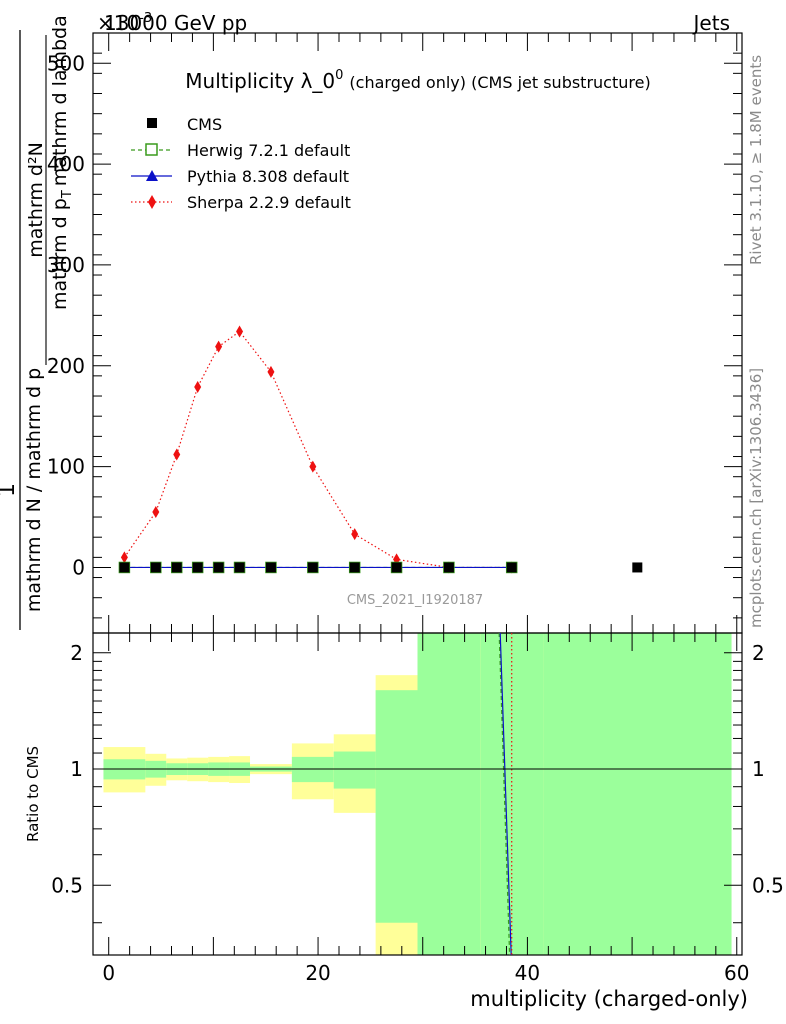 Image resolution: width=786 pixels, height=1024 pixels. I want to click on main-ytick-label: 0, so click(78, 567).